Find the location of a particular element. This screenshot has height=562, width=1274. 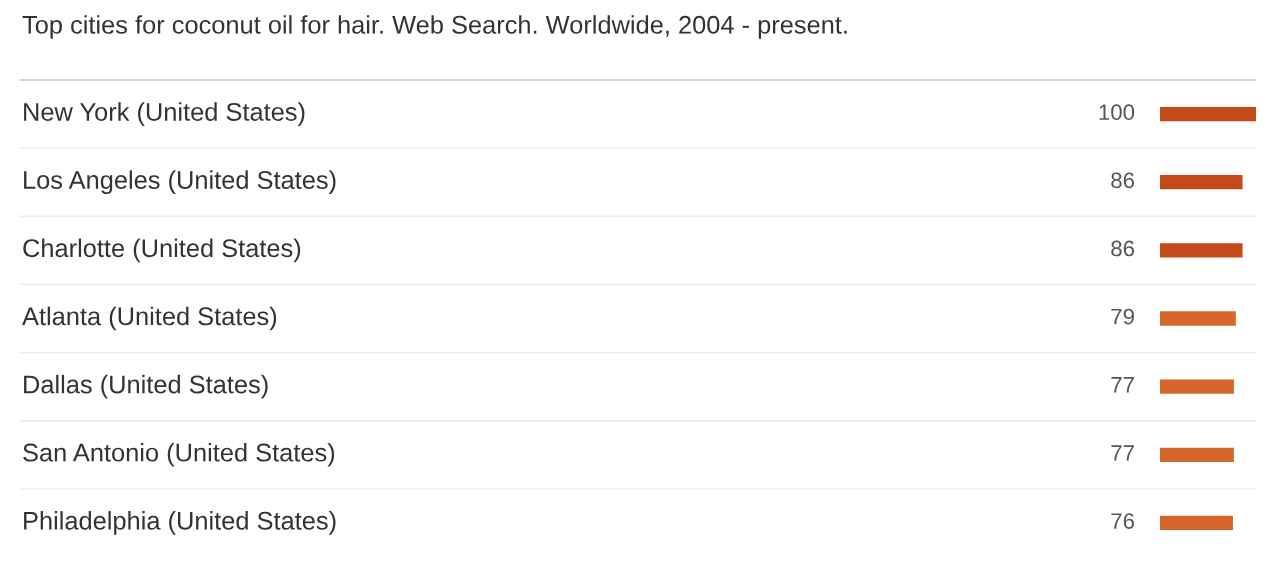

data-label: 100 is located at coordinates (1117, 112).